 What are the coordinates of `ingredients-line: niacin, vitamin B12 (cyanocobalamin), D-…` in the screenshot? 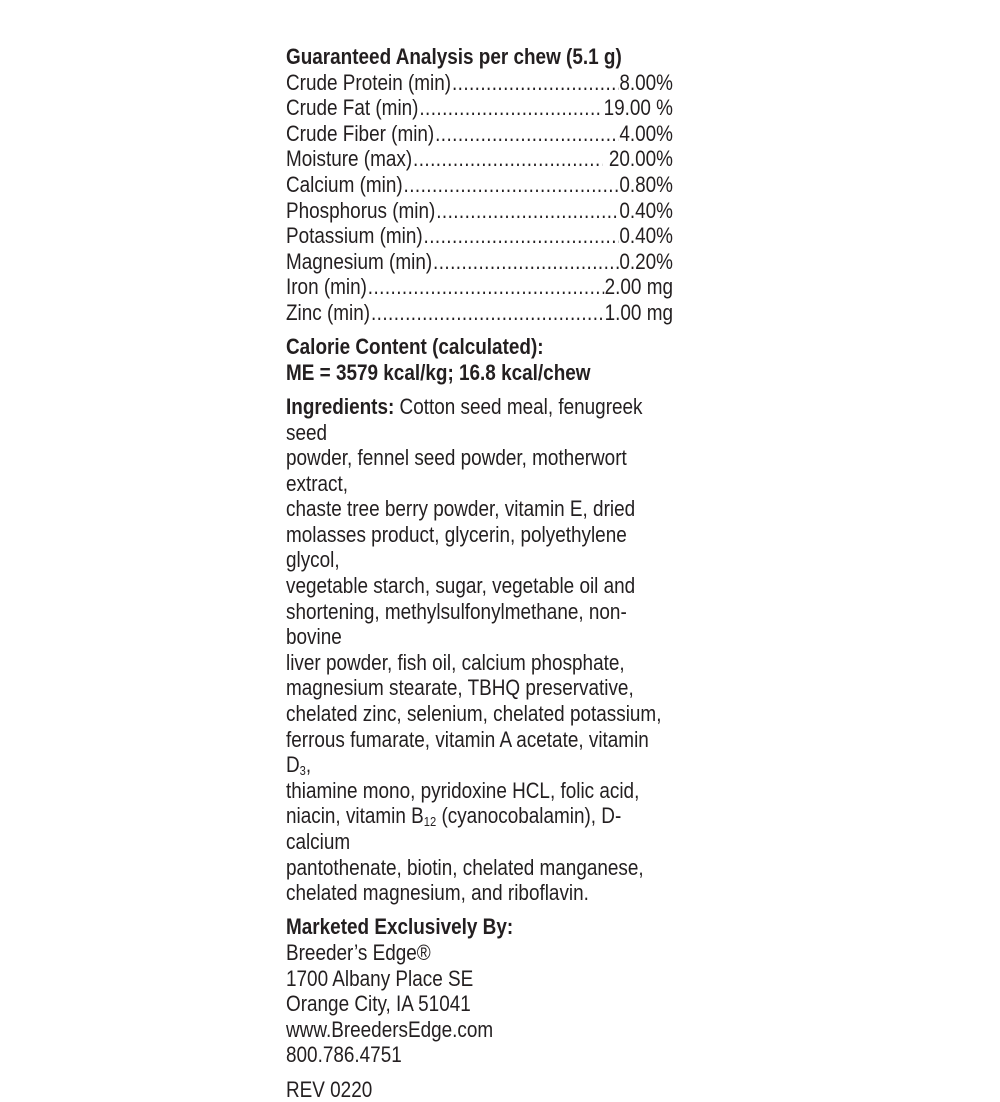 It's located at (479, 828).